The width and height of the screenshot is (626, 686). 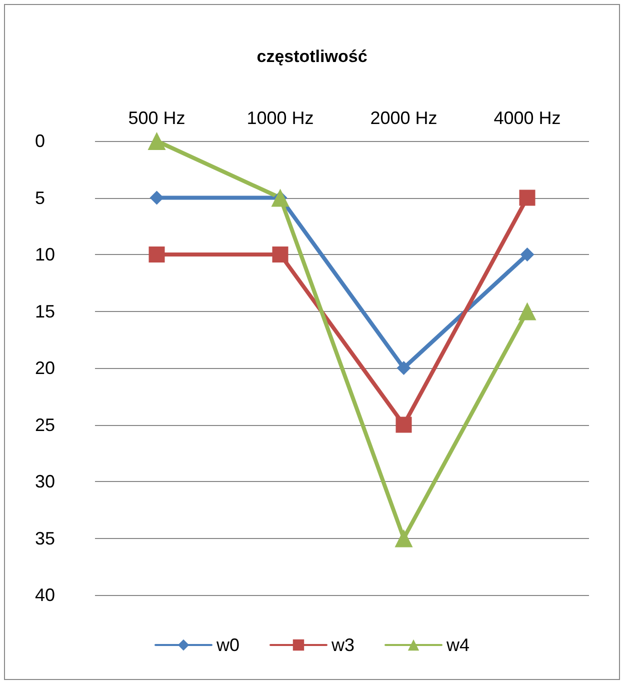 What do you see at coordinates (458, 645) in the screenshot?
I see `legend-label: w4` at bounding box center [458, 645].